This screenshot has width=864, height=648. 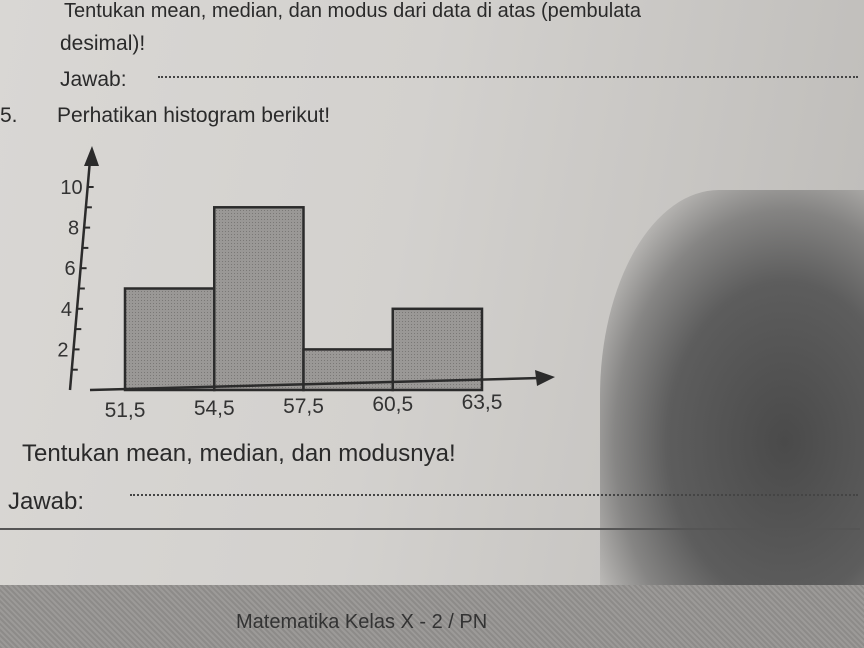 What do you see at coordinates (239, 453) in the screenshot?
I see `question-instruction: Tentukan mean, median, dan modusnya!` at bounding box center [239, 453].